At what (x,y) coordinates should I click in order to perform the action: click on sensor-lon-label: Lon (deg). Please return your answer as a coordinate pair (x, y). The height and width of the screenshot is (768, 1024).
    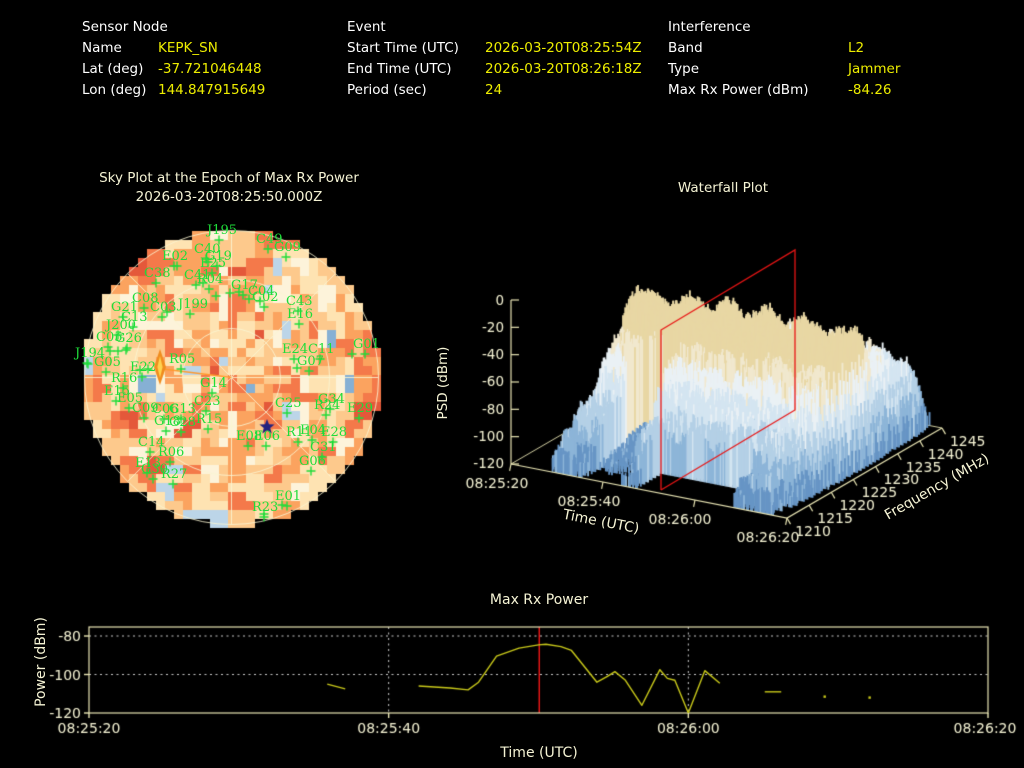
    Looking at the image, I should click on (114, 90).